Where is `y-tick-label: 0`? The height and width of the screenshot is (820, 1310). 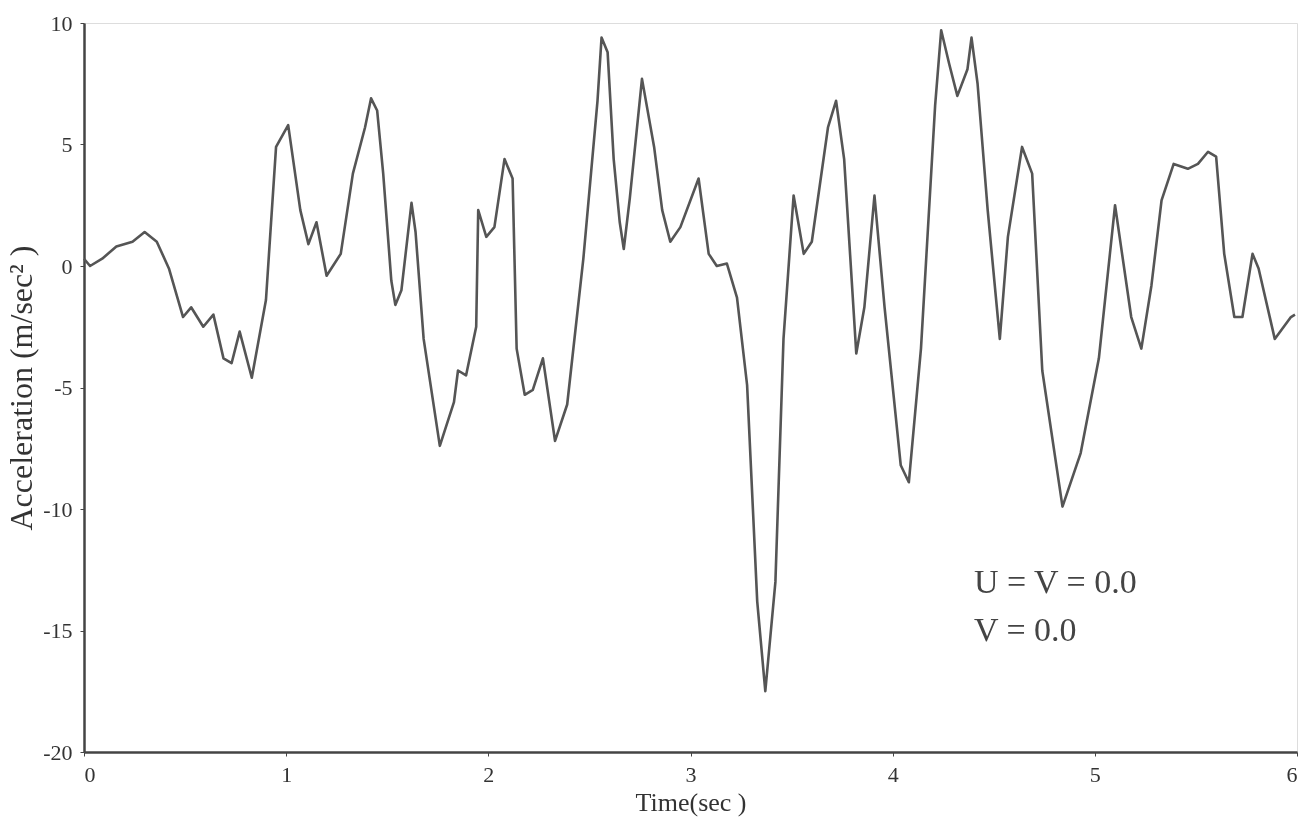 y-tick-label: 0 is located at coordinates (67, 266).